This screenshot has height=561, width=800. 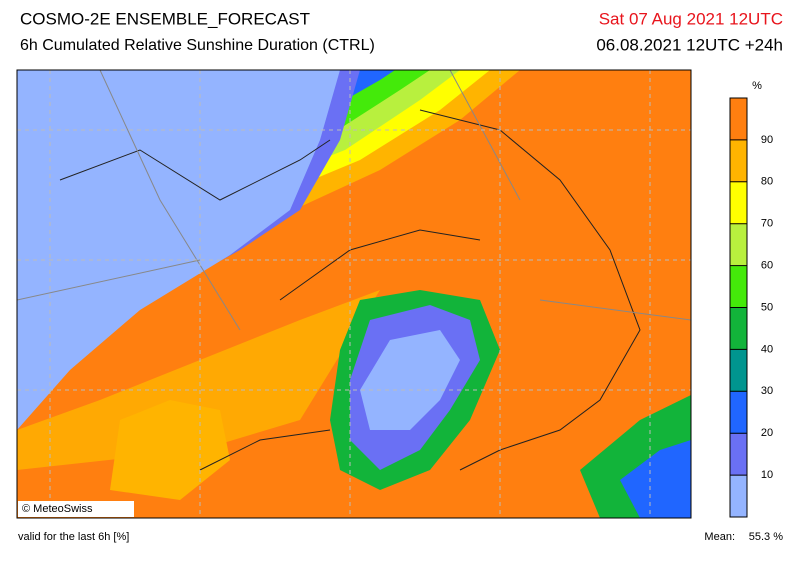 What do you see at coordinates (767, 224) in the screenshot?
I see `colorbar-tick-label: 70` at bounding box center [767, 224].